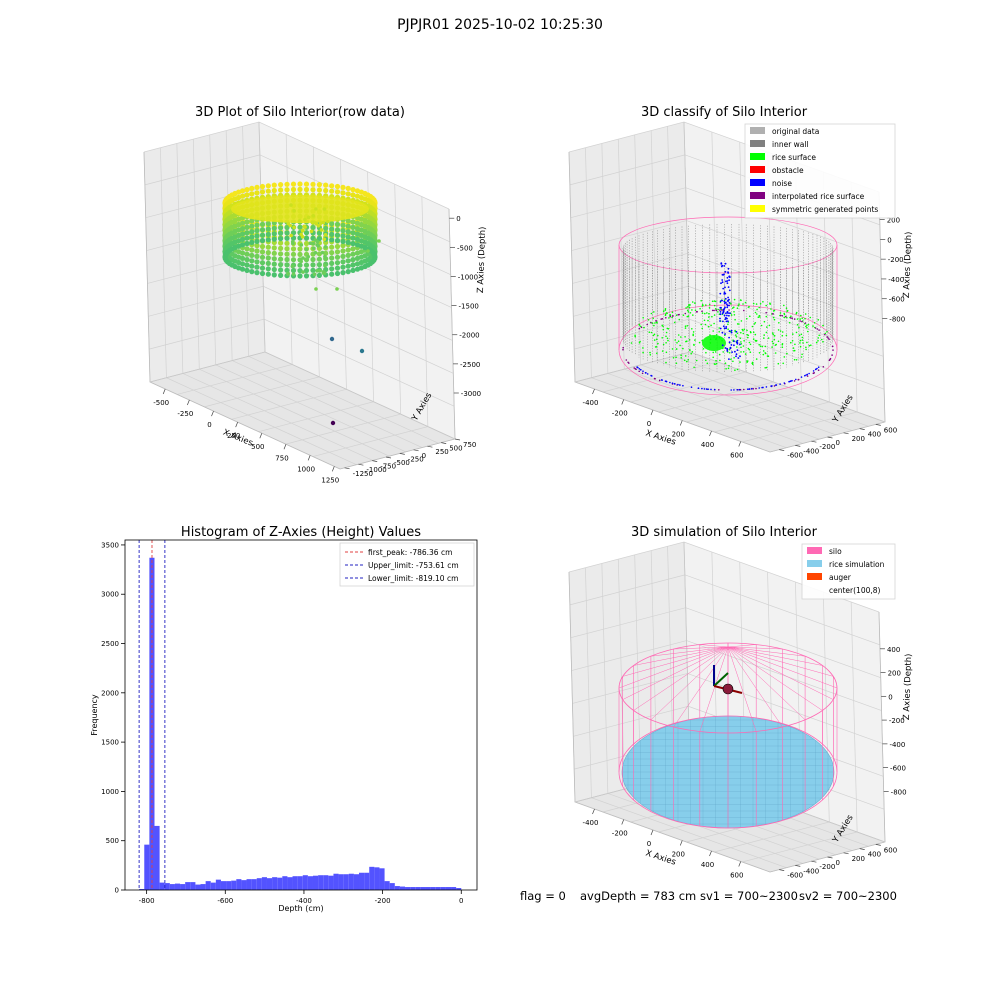 The width and height of the screenshot is (1000, 1000). Describe the element at coordinates (890, 850) in the screenshot. I see `y-axis-tick-label: 600` at that location.